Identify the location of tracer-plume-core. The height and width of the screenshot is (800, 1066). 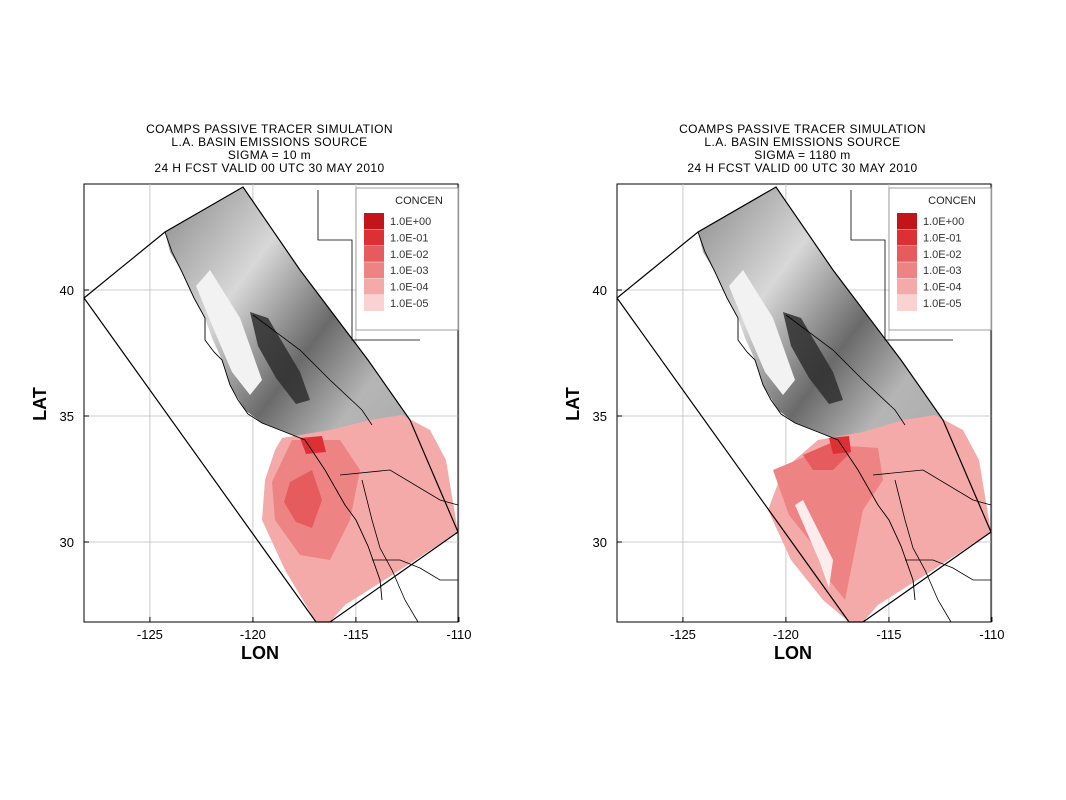
(303, 499).